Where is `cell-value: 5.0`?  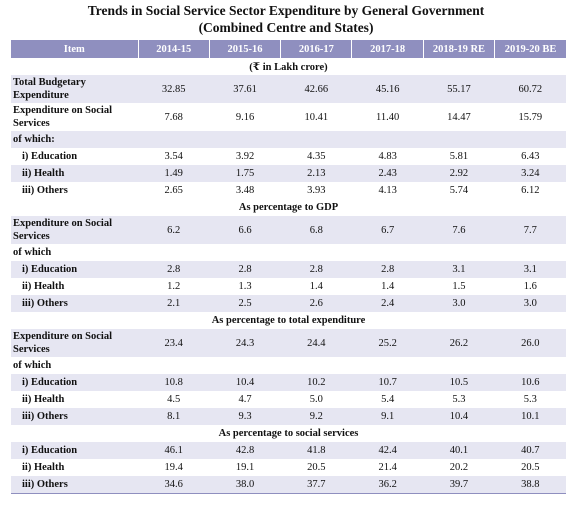 cell-value: 5.0 is located at coordinates (316, 399).